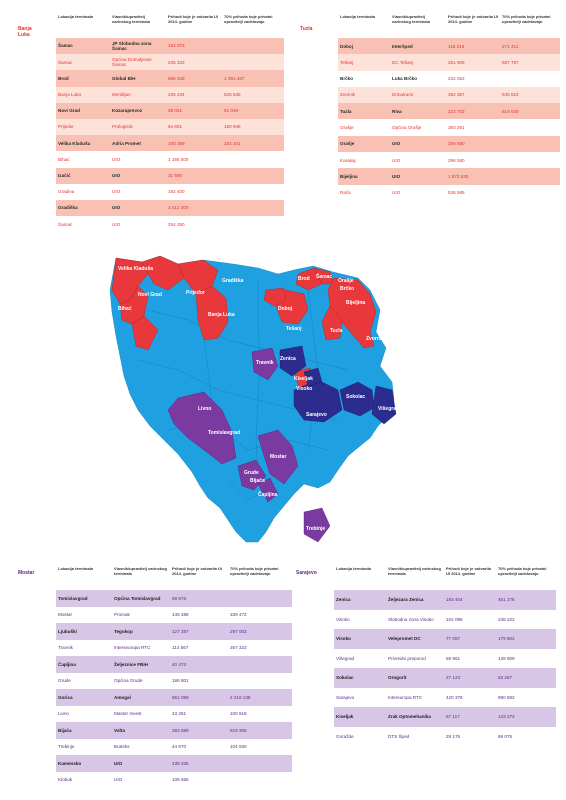  I want to click on cell-owner: DTS Šped, so click(415, 736).